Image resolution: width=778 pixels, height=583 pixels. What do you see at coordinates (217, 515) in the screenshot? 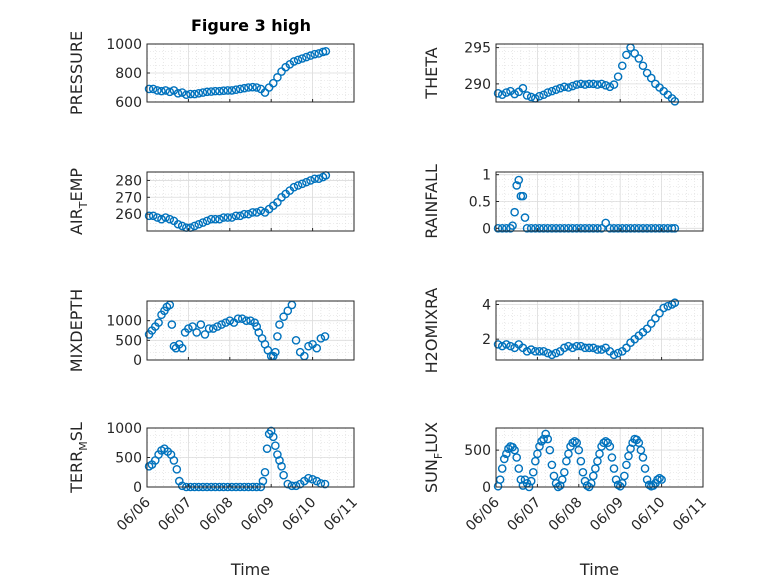
I see `x-tick-label: 06/08` at bounding box center [217, 515].